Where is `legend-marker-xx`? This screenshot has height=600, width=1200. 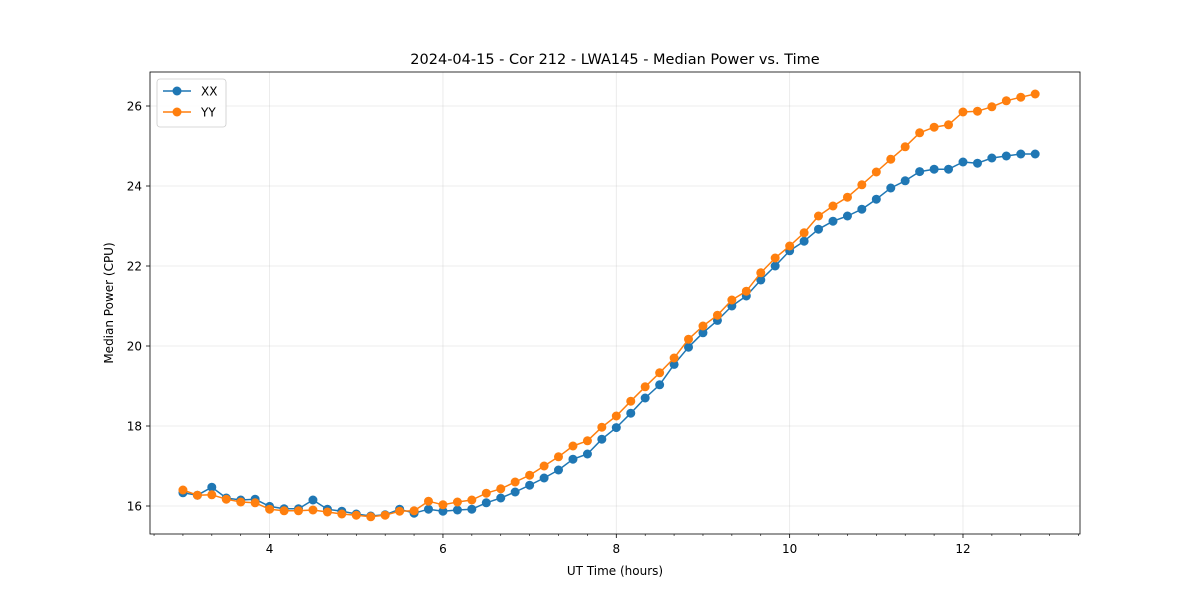 legend-marker-xx is located at coordinates (177, 91).